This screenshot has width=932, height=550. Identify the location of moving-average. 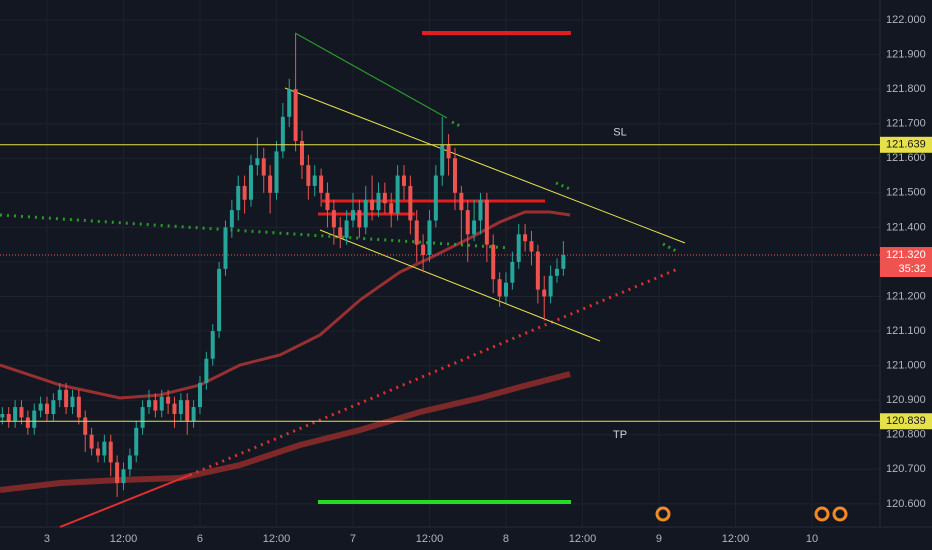
(285, 432).